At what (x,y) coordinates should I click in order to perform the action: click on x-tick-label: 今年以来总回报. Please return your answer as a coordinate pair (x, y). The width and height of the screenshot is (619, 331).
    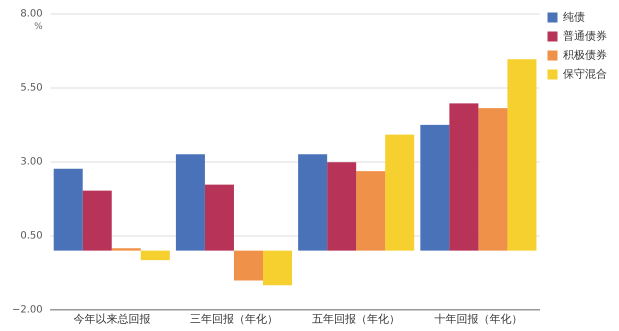
    Looking at the image, I should click on (111, 319).